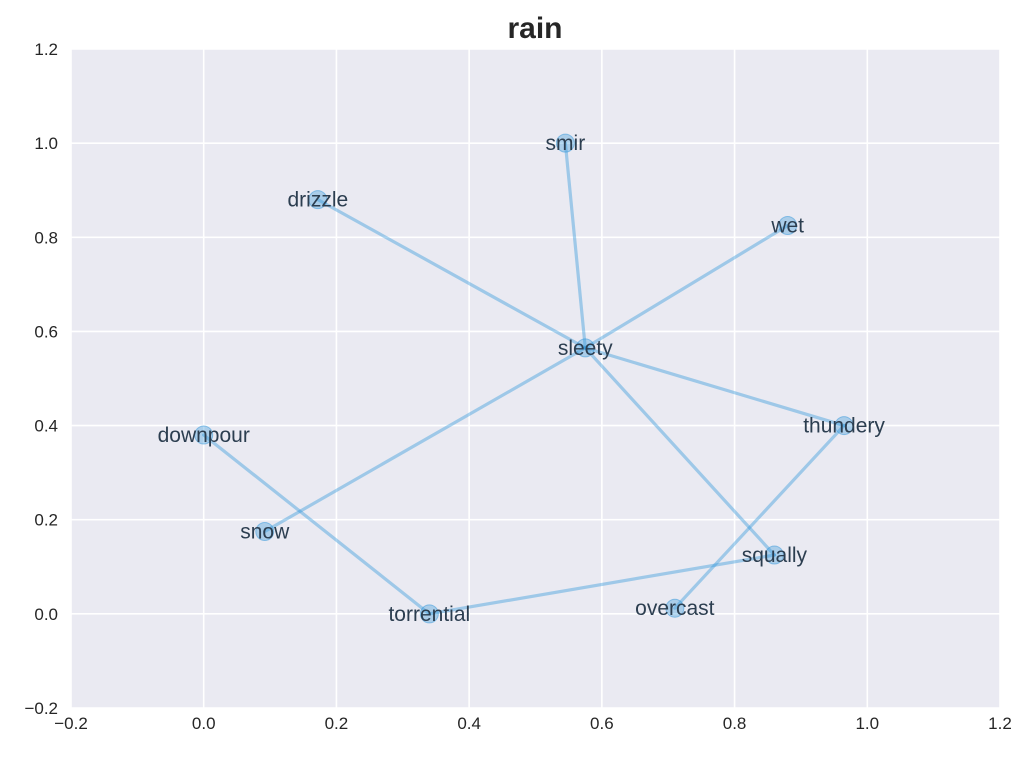  Describe the element at coordinates (46, 520) in the screenshot. I see `y-tick-label: 0.2` at that location.